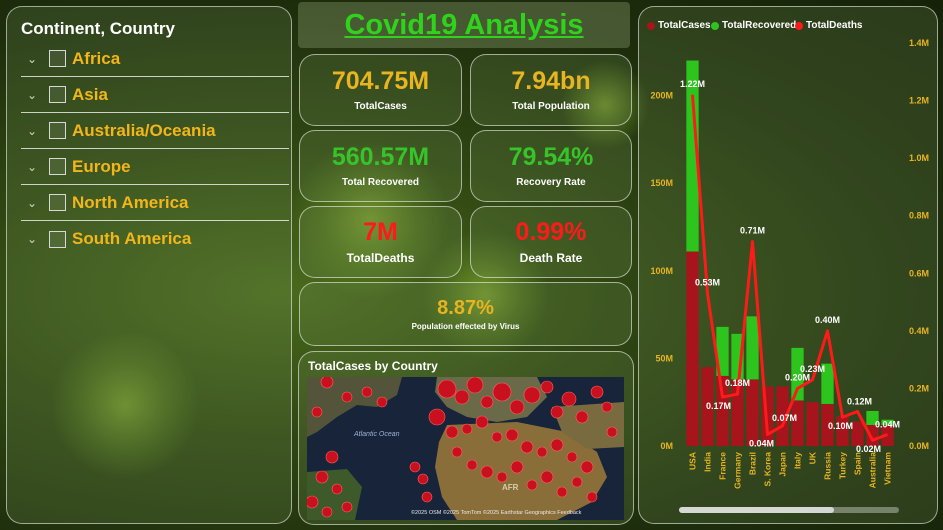  Describe the element at coordinates (380, 231) in the screenshot. I see `total-deaths-value: 7M` at that location.